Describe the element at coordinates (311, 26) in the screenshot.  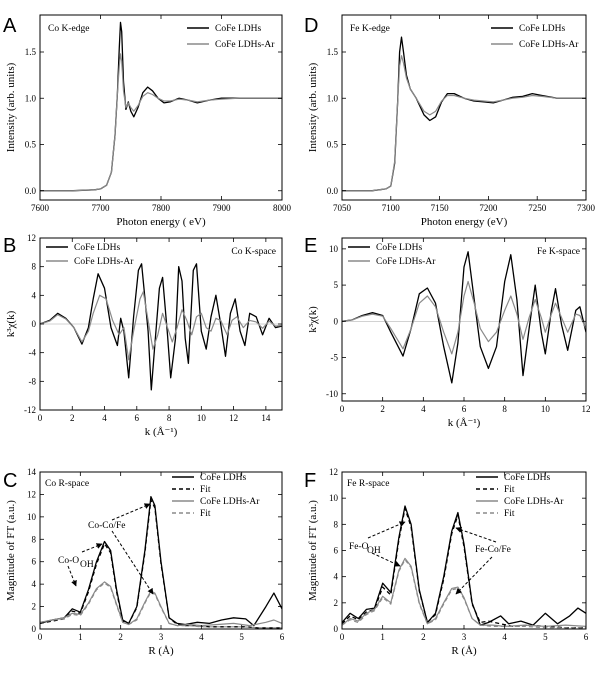
I see `panel-letter: D` at that location.